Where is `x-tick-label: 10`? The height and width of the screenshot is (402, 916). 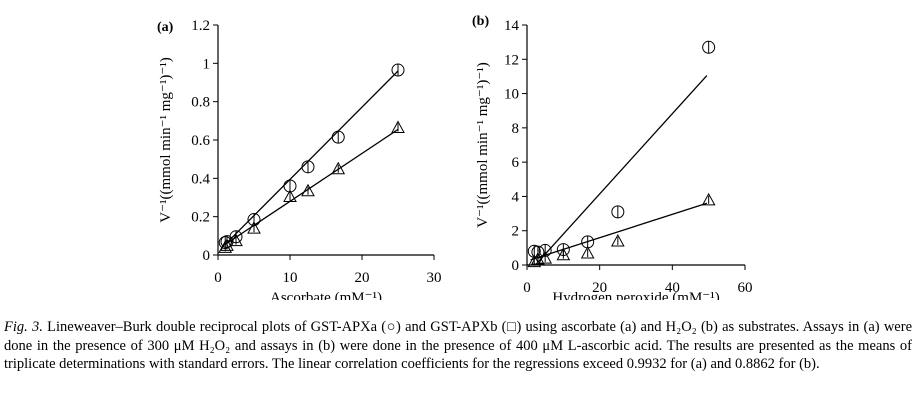
x-tick-label: 10 is located at coordinates (290, 278).